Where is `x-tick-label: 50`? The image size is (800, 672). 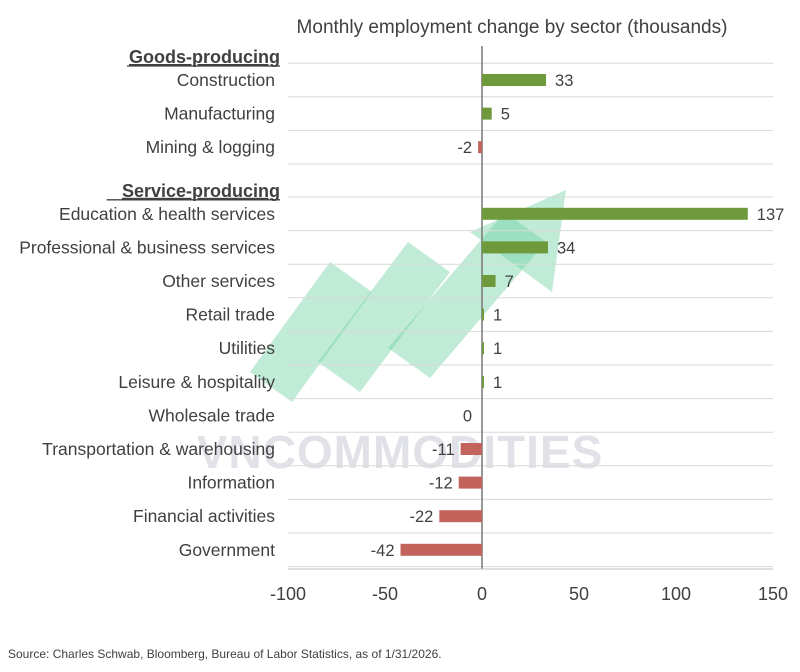 x-tick-label: 50 is located at coordinates (579, 594).